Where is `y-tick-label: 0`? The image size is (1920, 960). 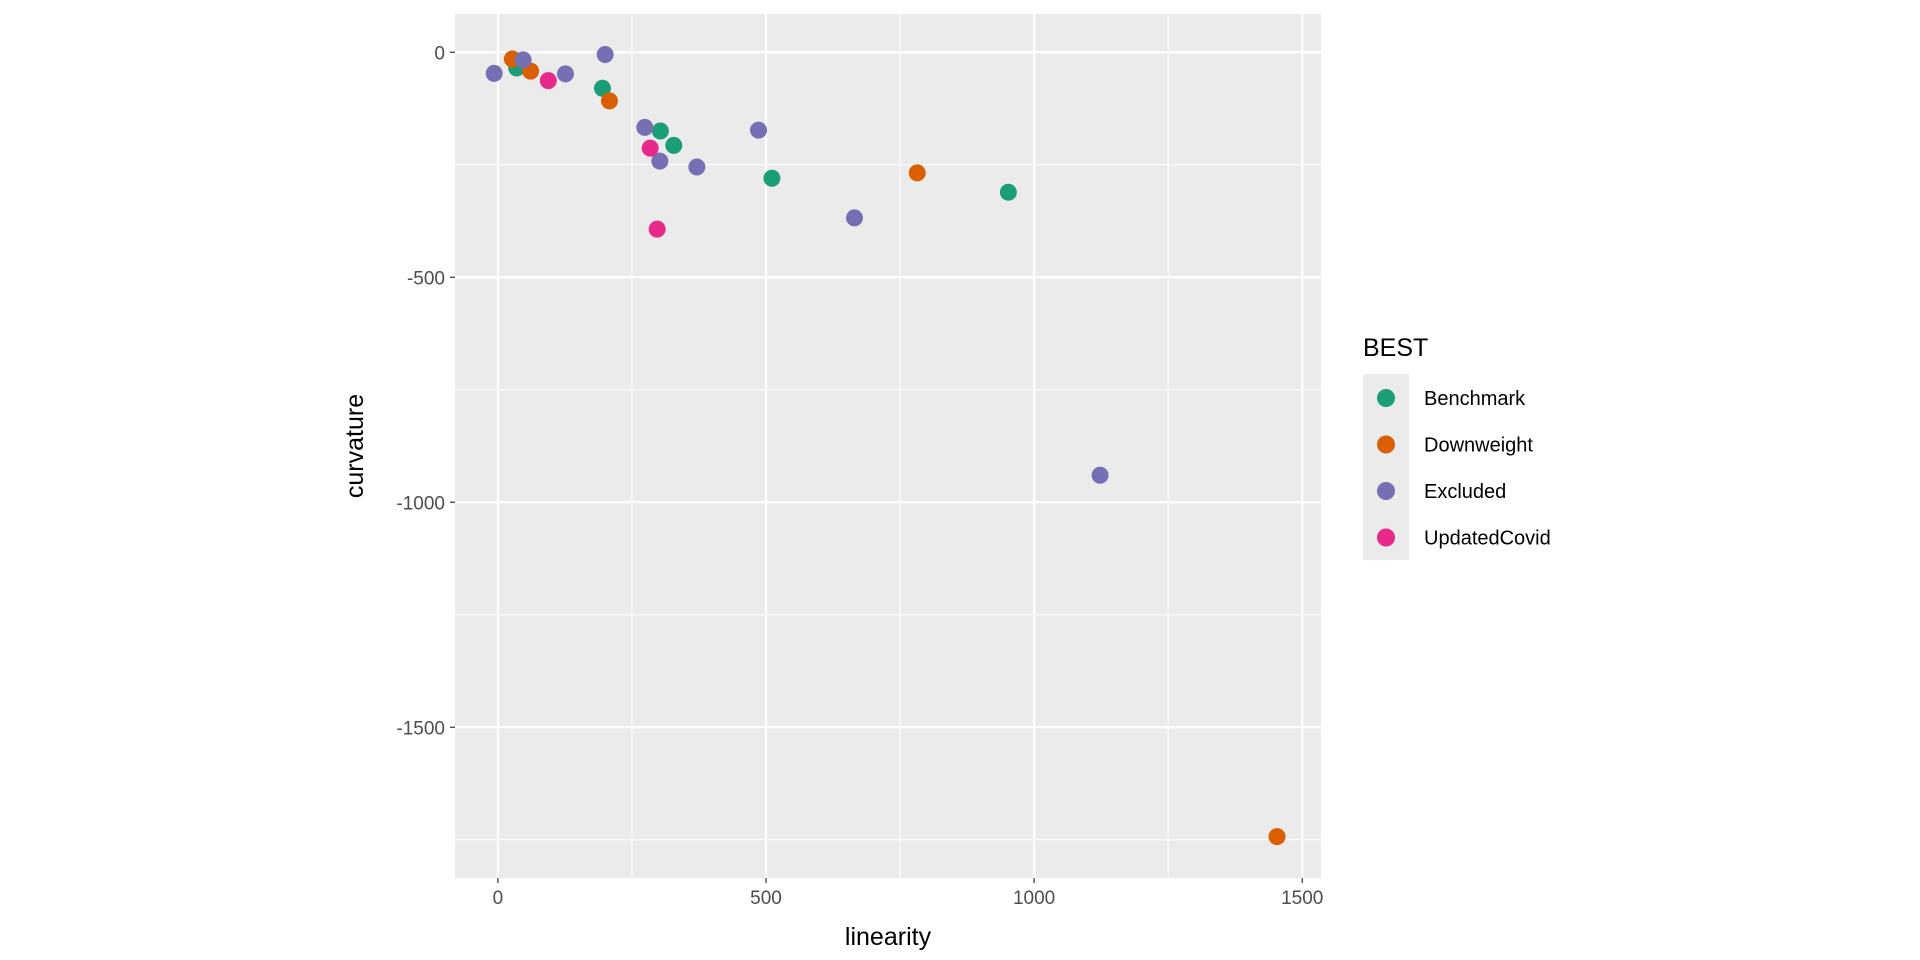 y-tick-label: 0 is located at coordinates (439, 53).